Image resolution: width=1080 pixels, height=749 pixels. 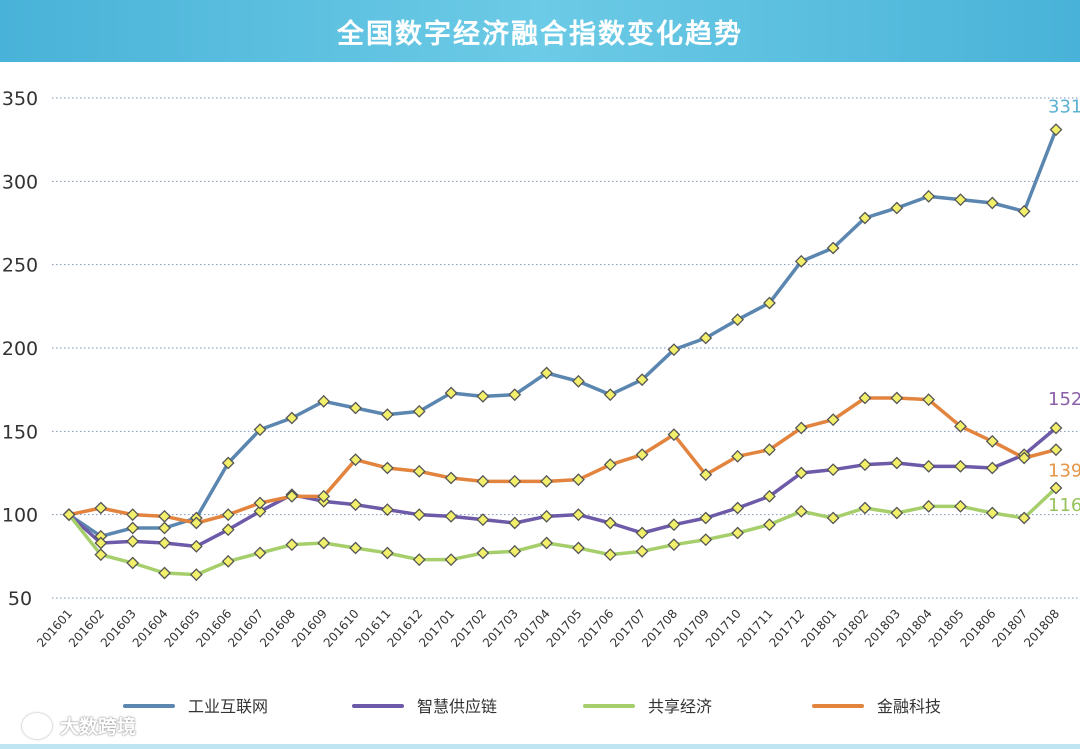 What do you see at coordinates (540, 34) in the screenshot?
I see `chart-title: 全国数字经济融合指数变化趋势` at bounding box center [540, 34].